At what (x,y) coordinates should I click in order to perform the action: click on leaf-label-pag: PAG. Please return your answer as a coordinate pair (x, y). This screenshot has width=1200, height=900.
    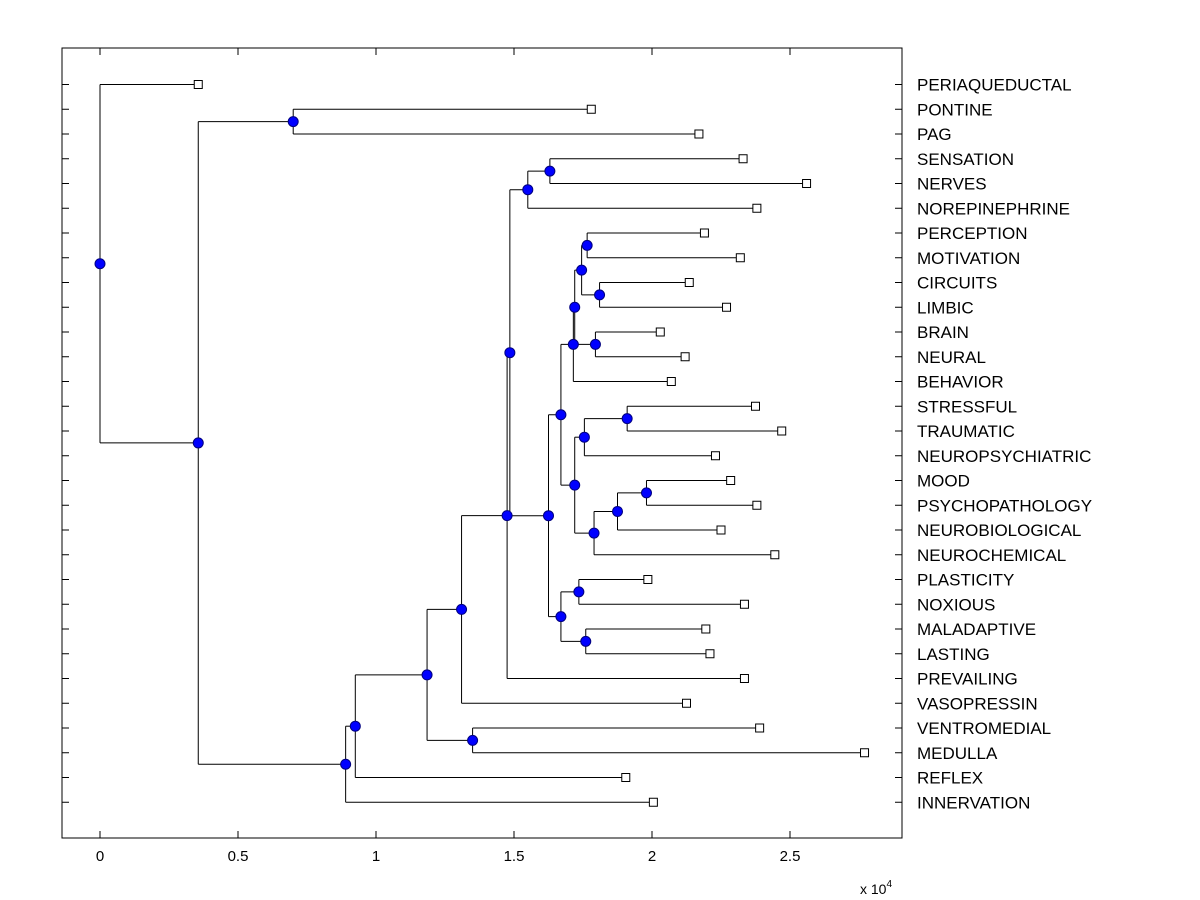
    Looking at the image, I should click on (934, 134).